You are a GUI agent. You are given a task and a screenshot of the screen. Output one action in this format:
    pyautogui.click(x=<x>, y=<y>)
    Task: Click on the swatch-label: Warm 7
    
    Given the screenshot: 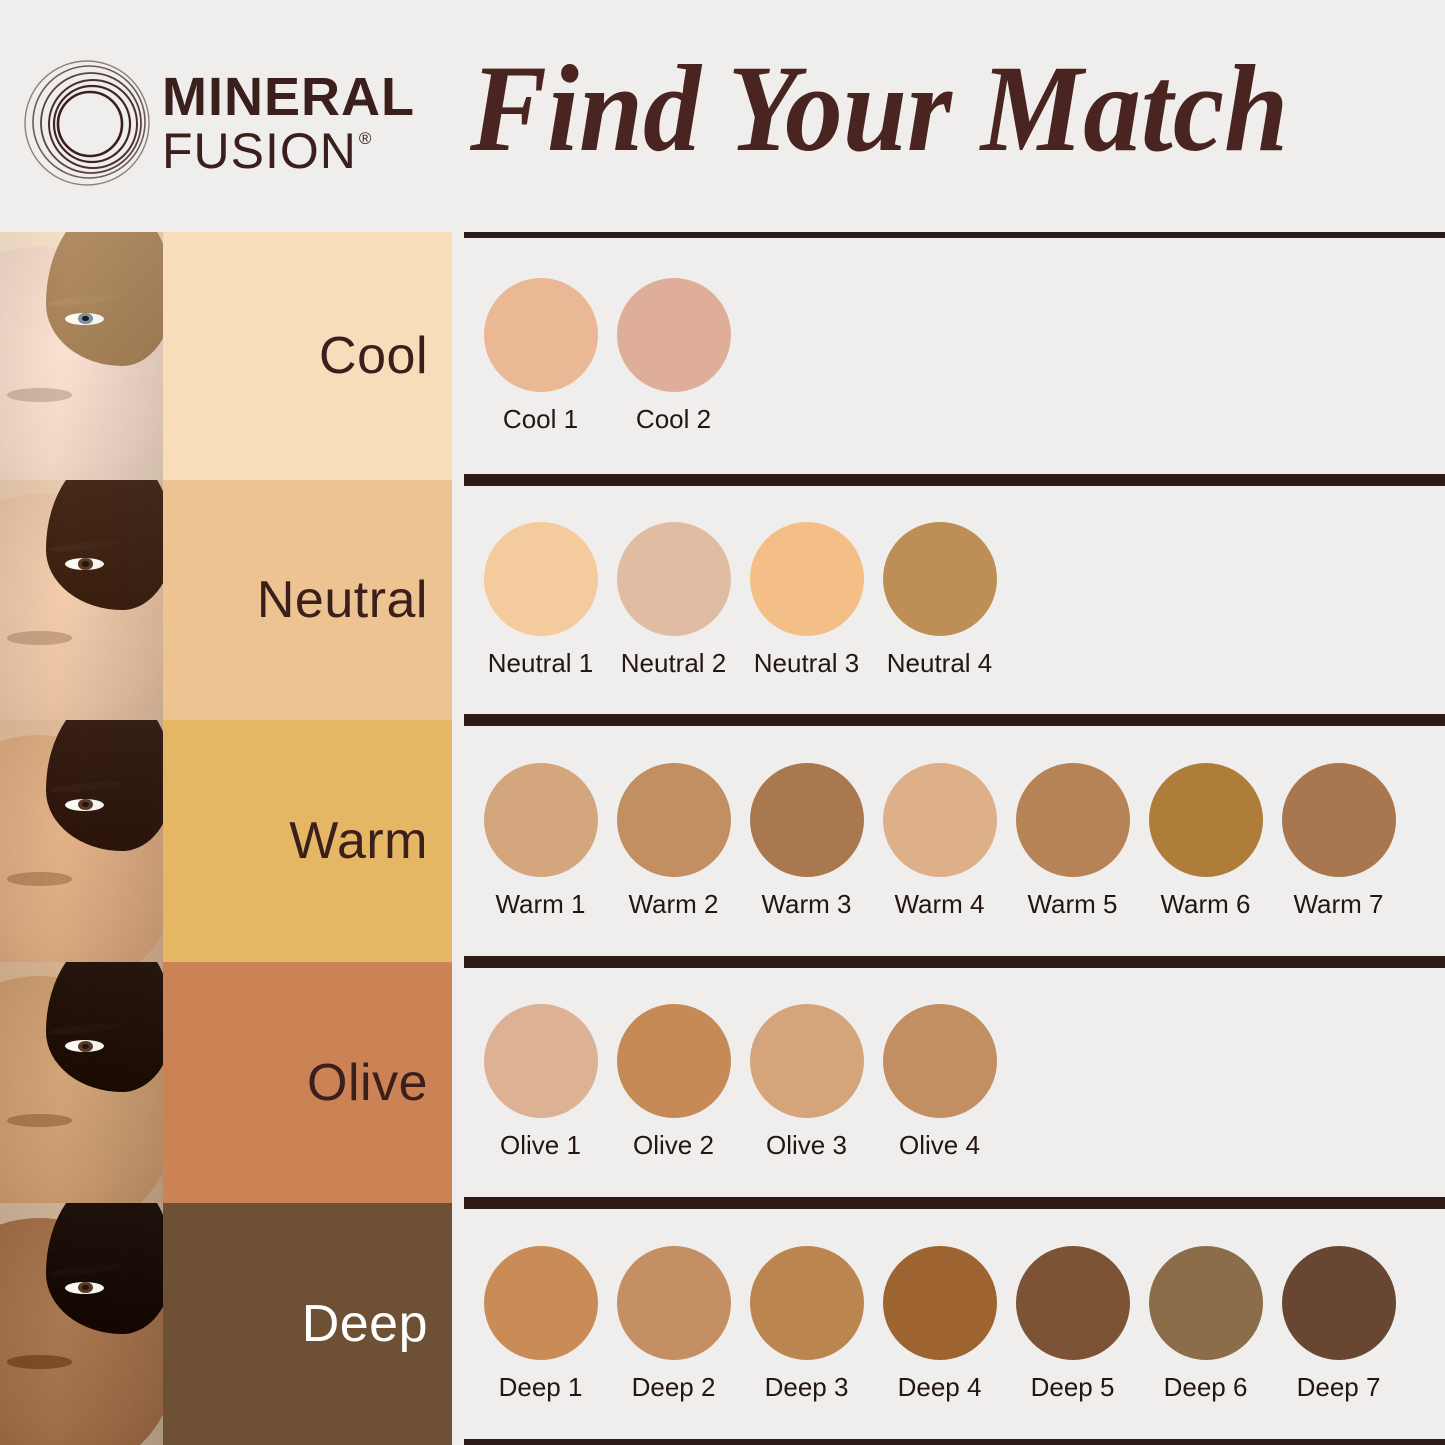 What is the action you would take?
    pyautogui.click(x=1338, y=903)
    